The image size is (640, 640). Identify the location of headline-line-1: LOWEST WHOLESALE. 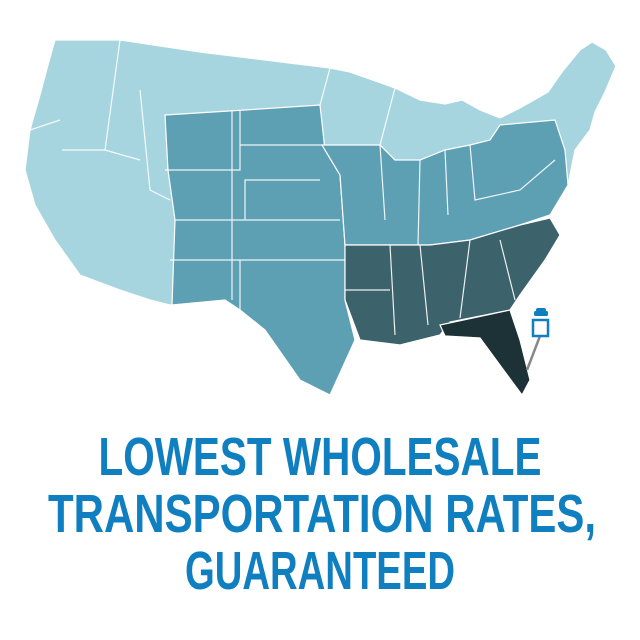
(320, 457).